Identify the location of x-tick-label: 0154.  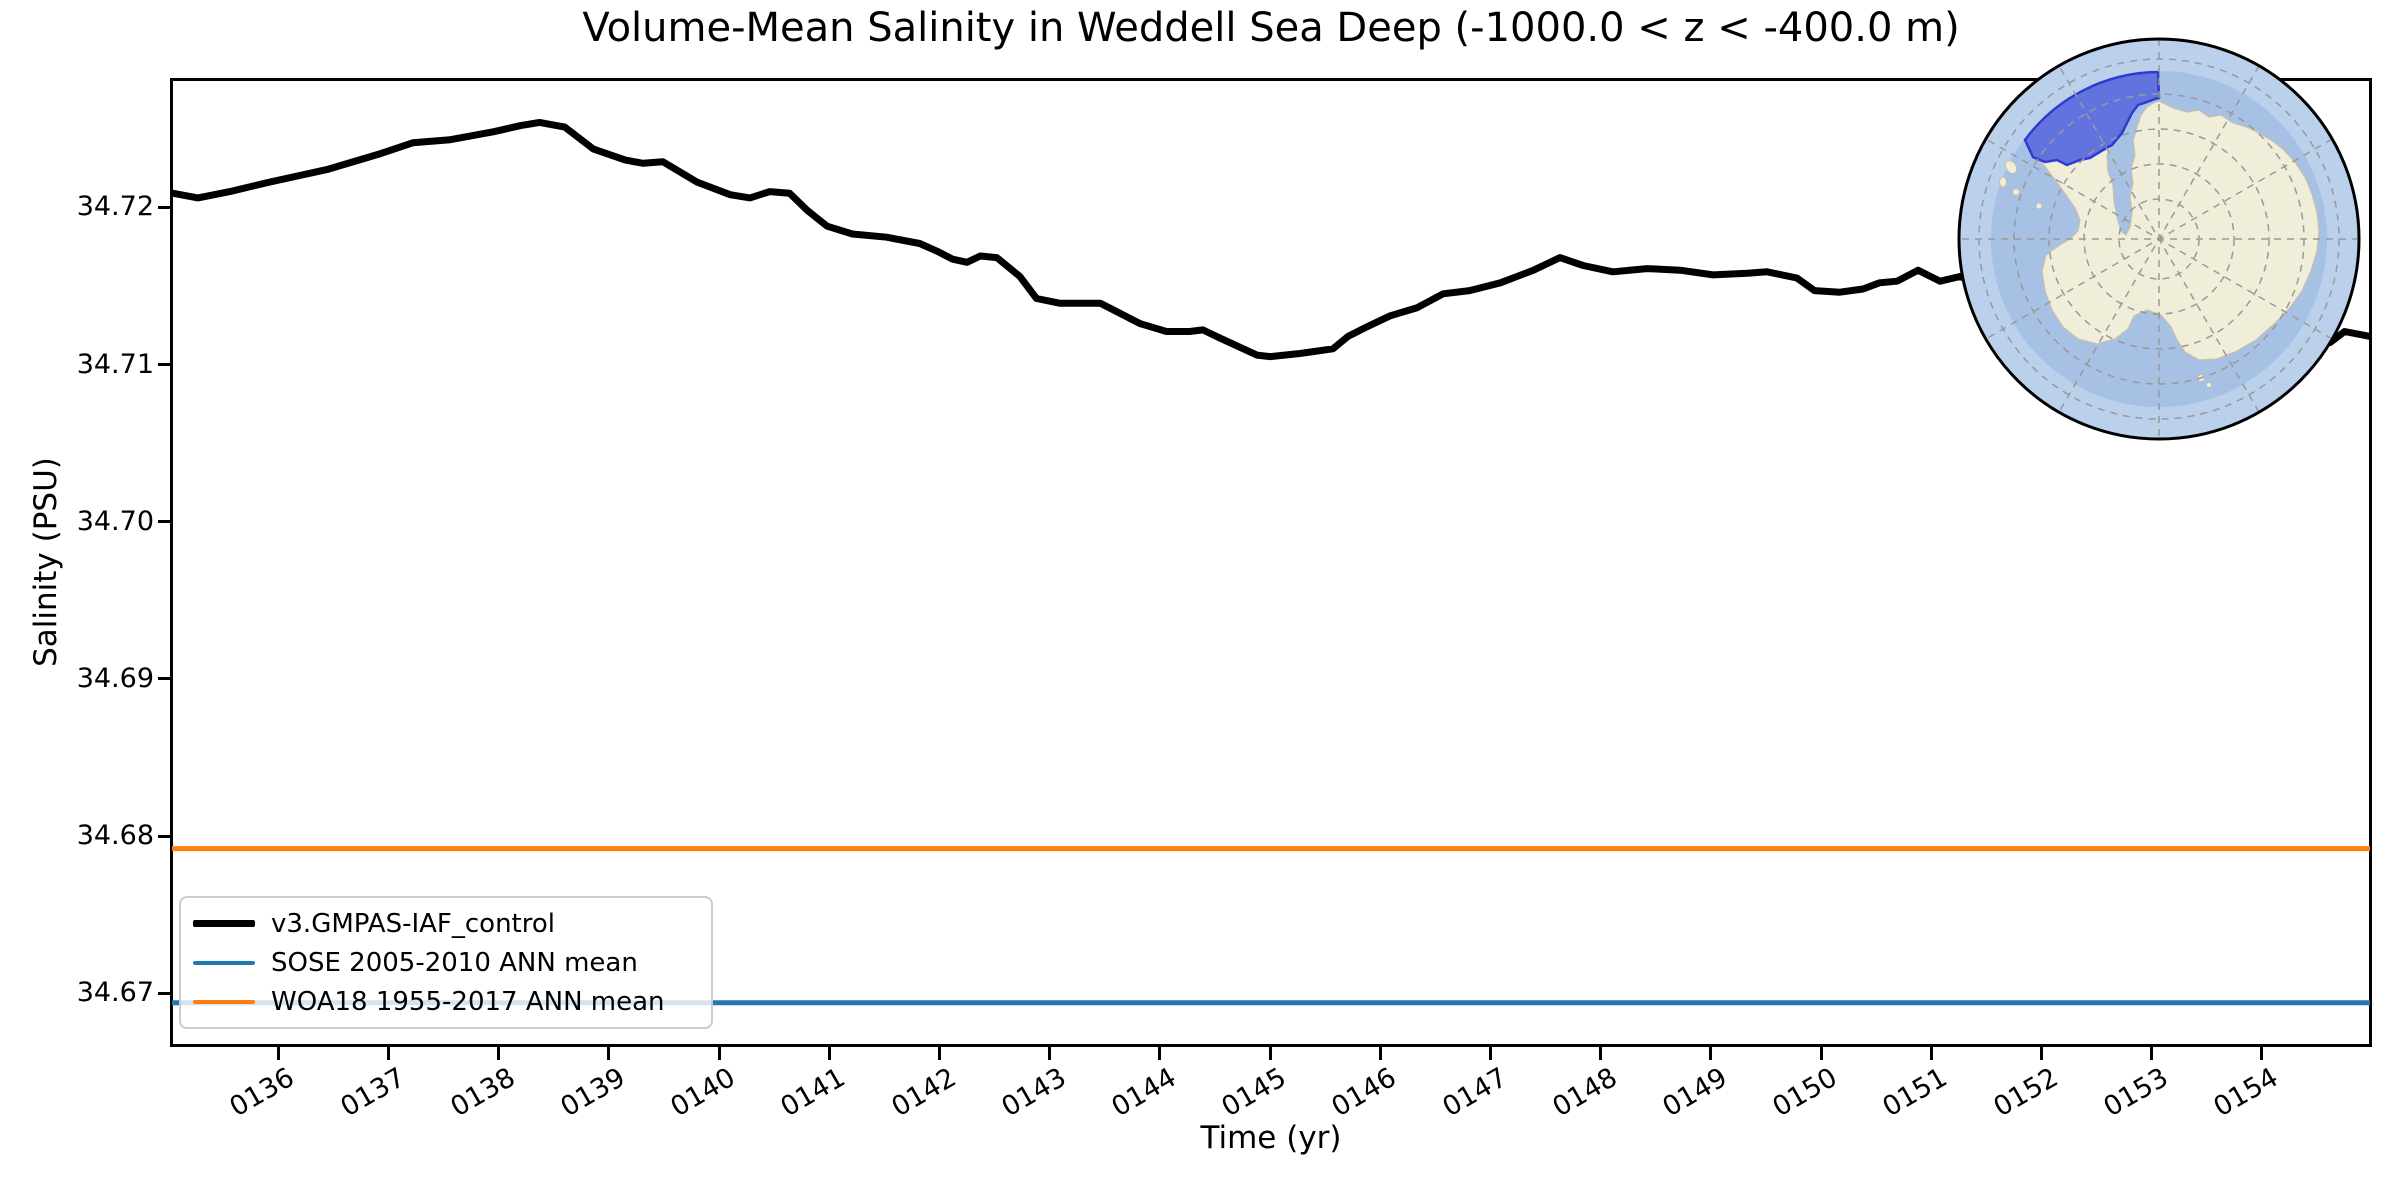
(2246, 1093).